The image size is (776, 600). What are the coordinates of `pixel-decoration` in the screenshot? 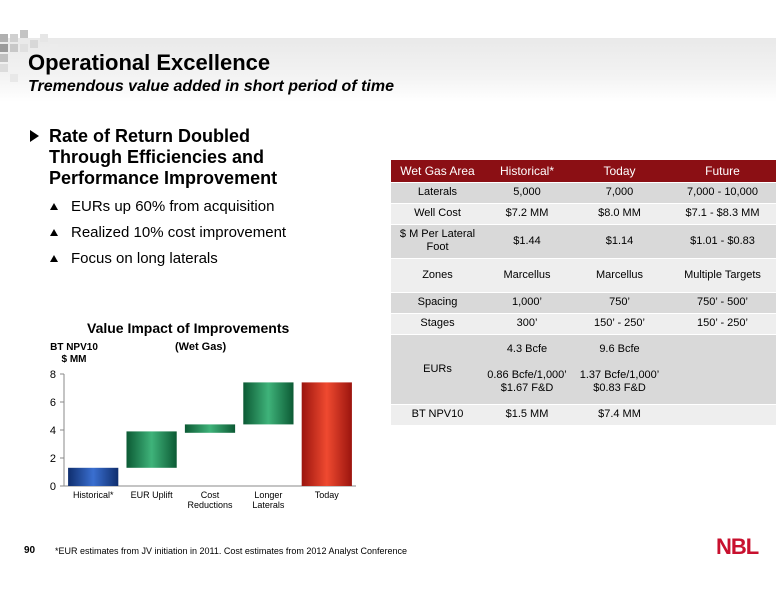 It's located at (29, 56).